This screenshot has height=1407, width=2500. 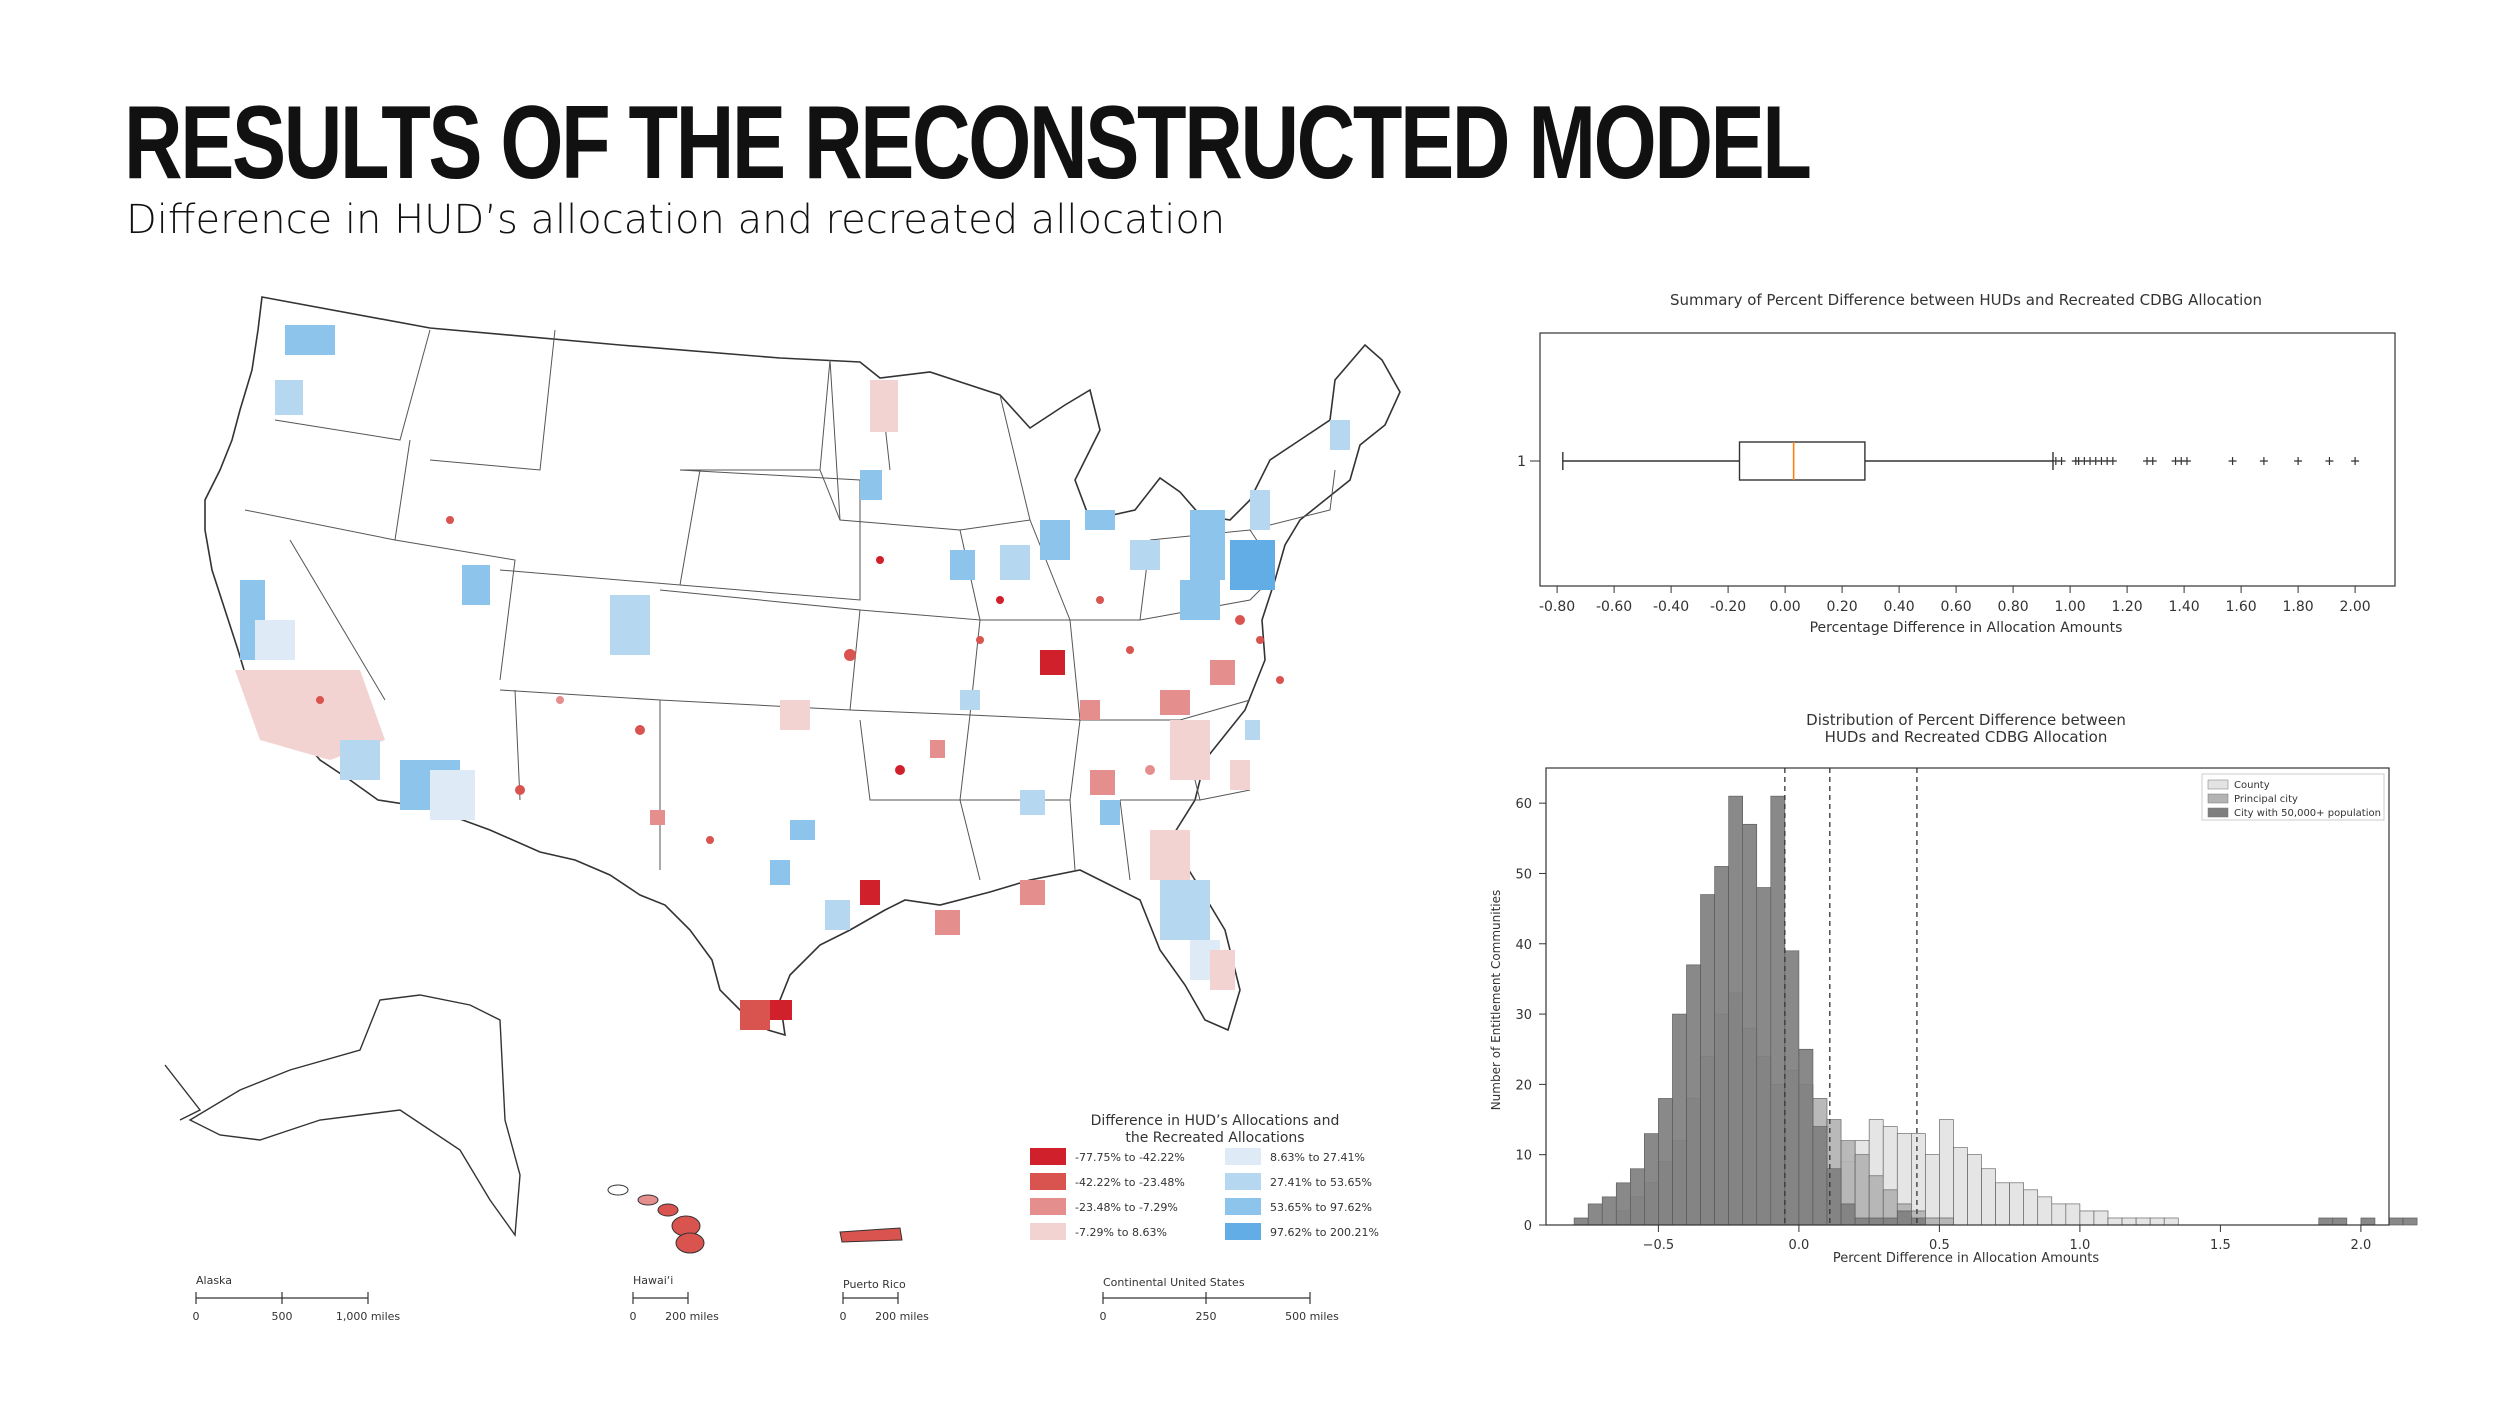 What do you see at coordinates (1324, 1232) in the screenshot?
I see `map-legend-label: 97.62% to 200.21%` at bounding box center [1324, 1232].